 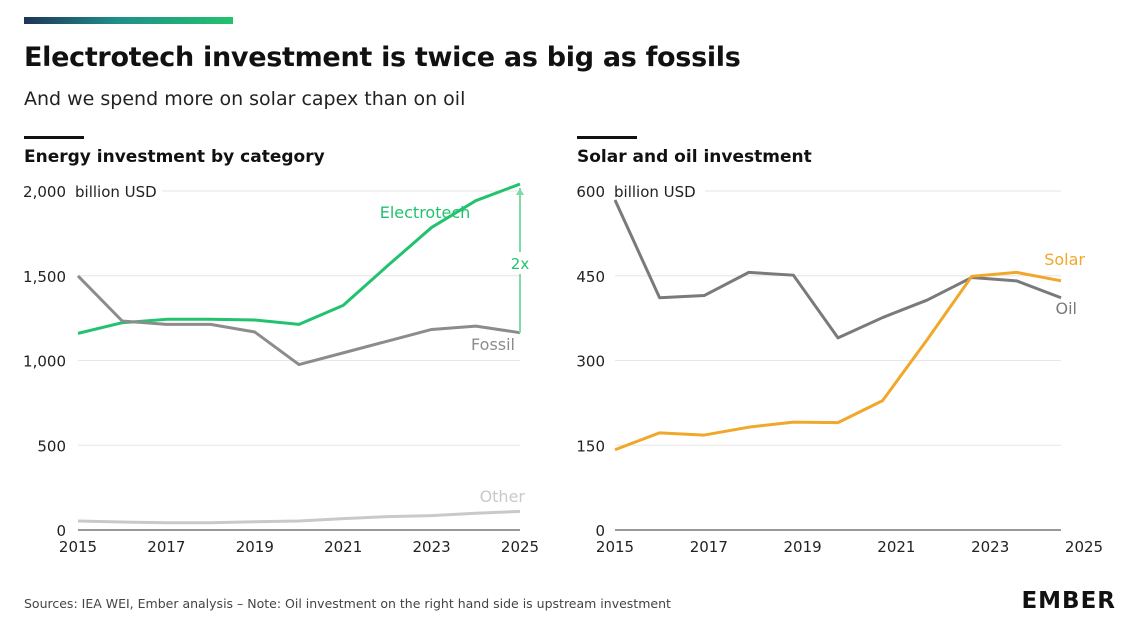 I want to click on series-label-electrotech: Electrotech, so click(x=425, y=212).